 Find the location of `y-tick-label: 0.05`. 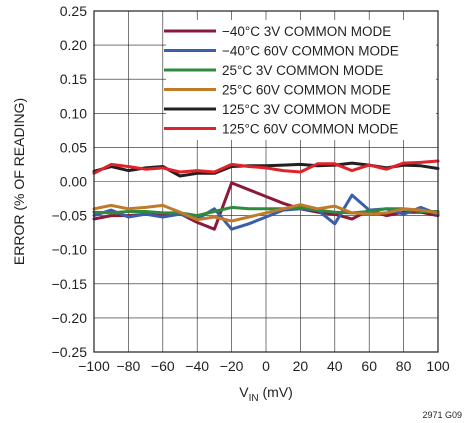

y-tick-label: 0.05 is located at coordinates (73, 147).